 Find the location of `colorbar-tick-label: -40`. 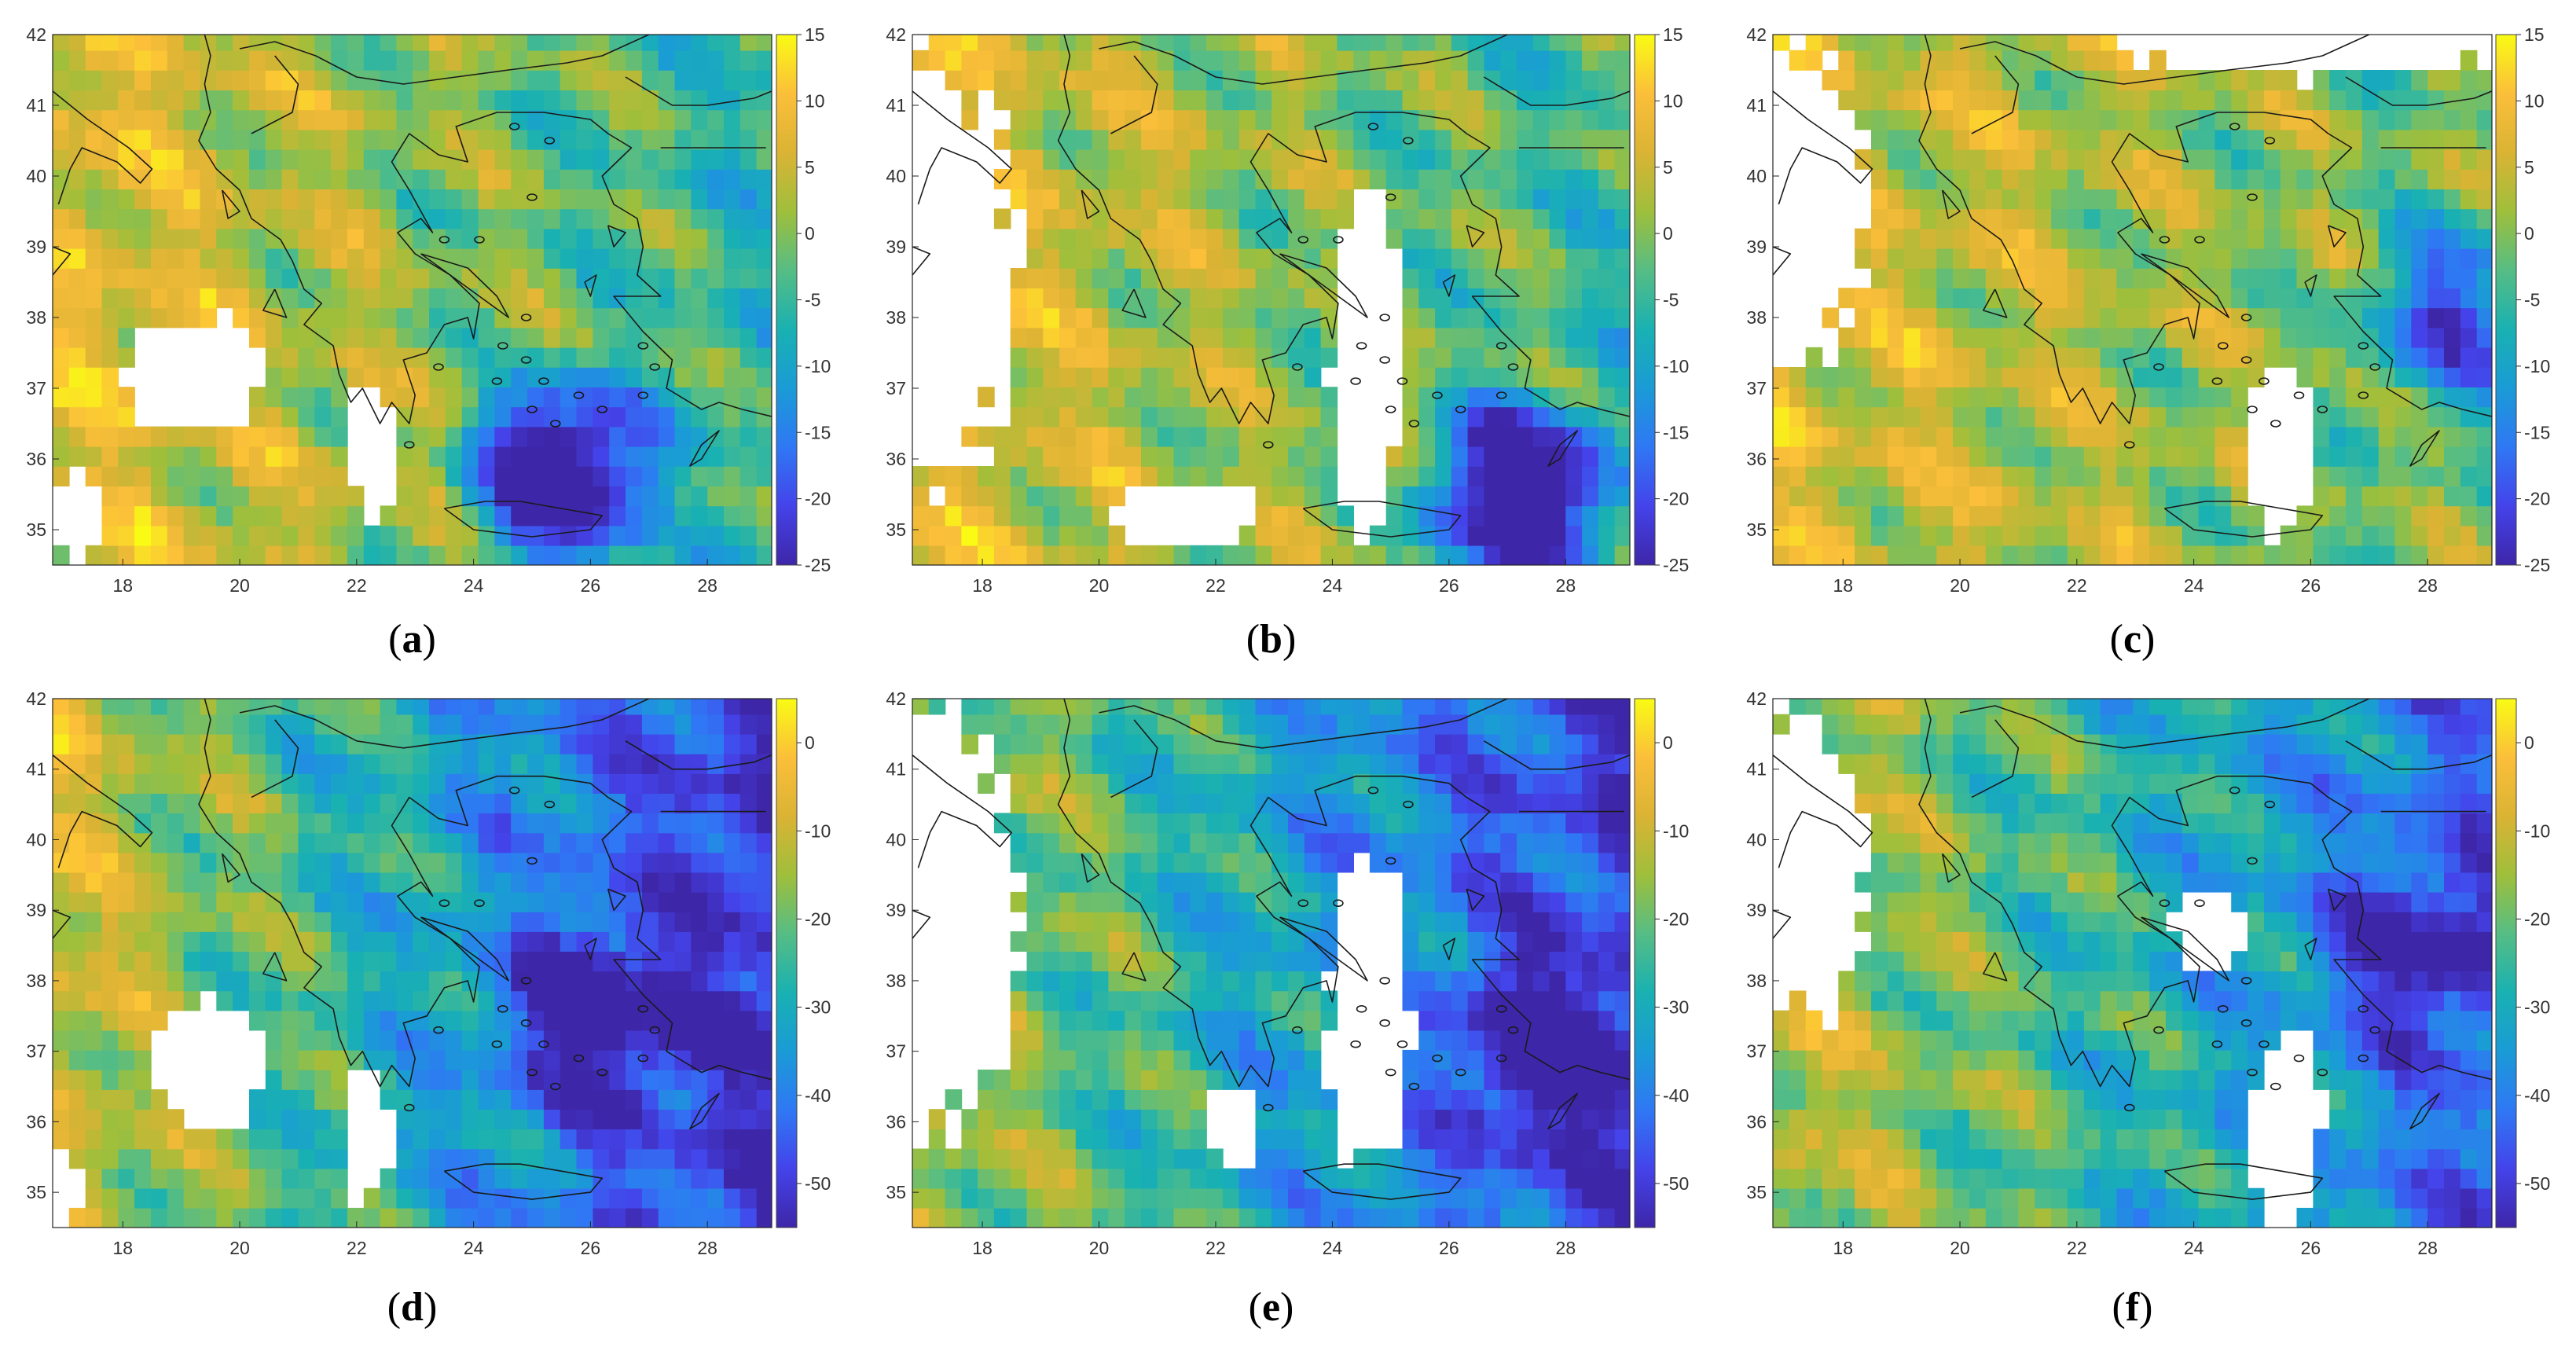

colorbar-tick-label: -40 is located at coordinates (818, 1095).